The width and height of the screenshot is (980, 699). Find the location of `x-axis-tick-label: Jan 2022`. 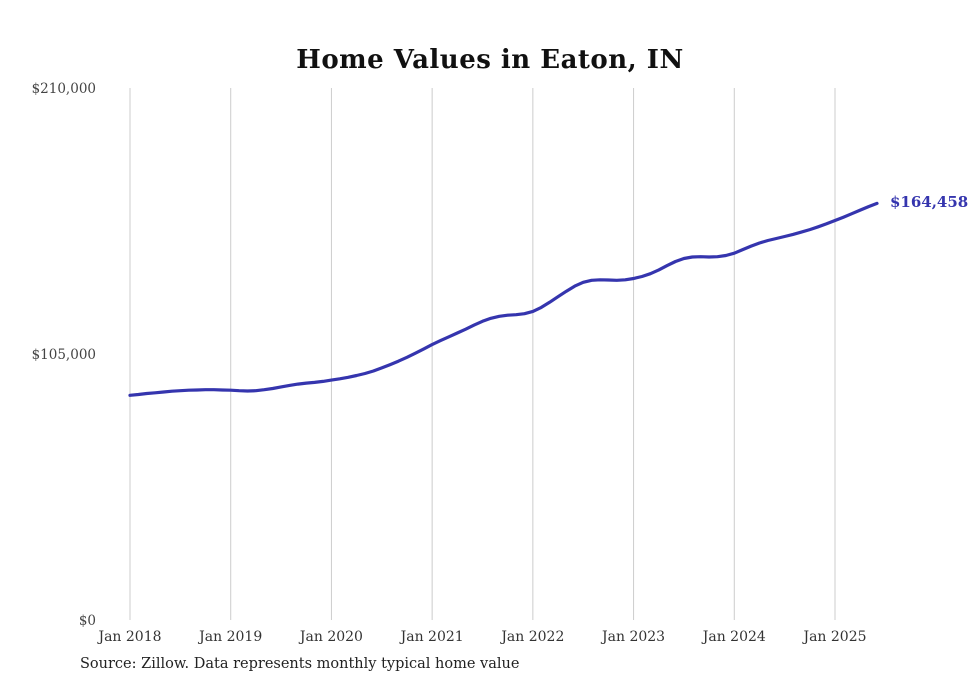

x-axis-tick-label: Jan 2022 is located at coordinates (531, 637).